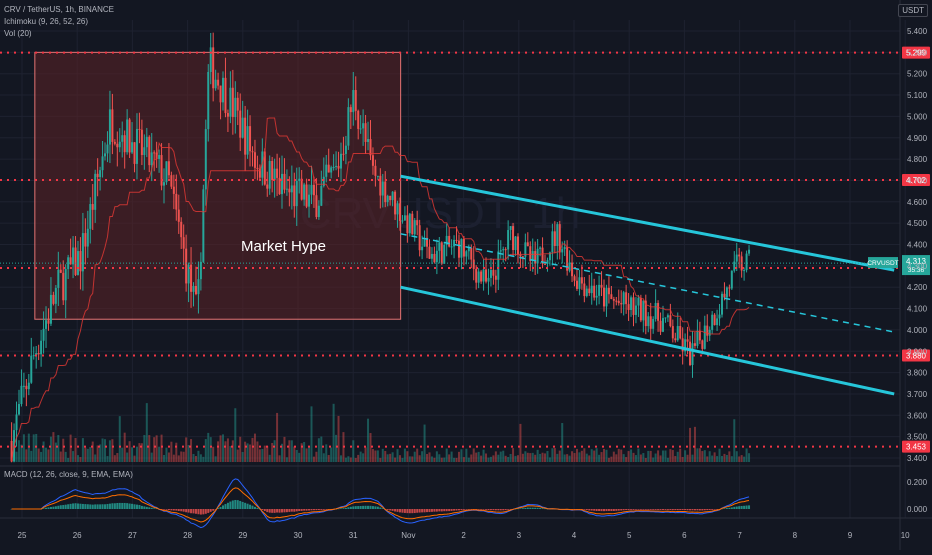  What do you see at coordinates (913, 10) in the screenshot?
I see `currency-label: USDT` at bounding box center [913, 10].